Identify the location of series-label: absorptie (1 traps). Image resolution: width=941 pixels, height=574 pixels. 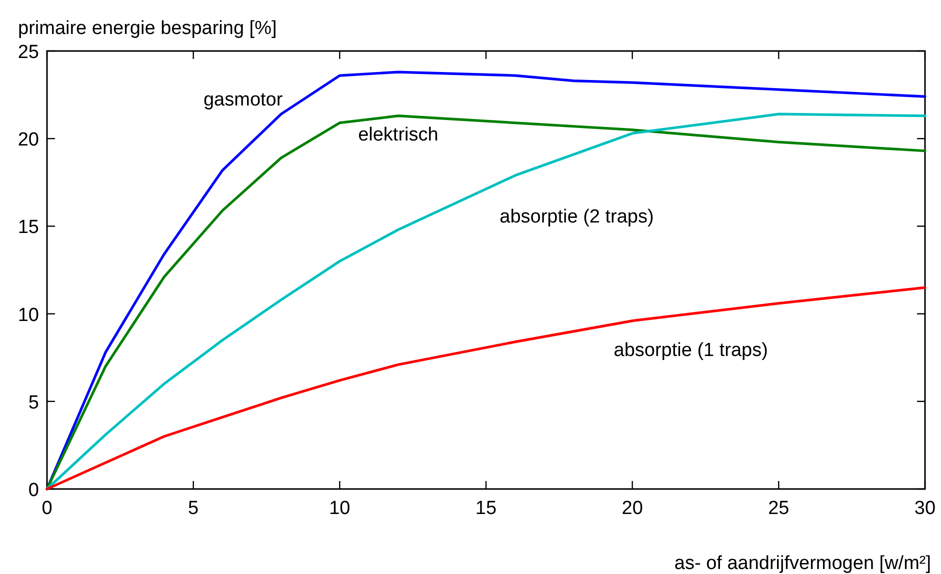
(691, 350).